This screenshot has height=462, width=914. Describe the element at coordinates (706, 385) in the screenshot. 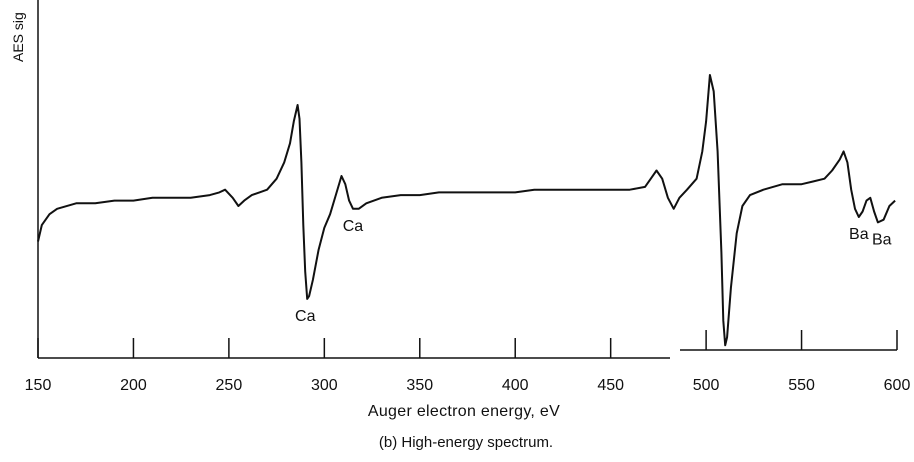

I see `x-tick-label: 500` at that location.